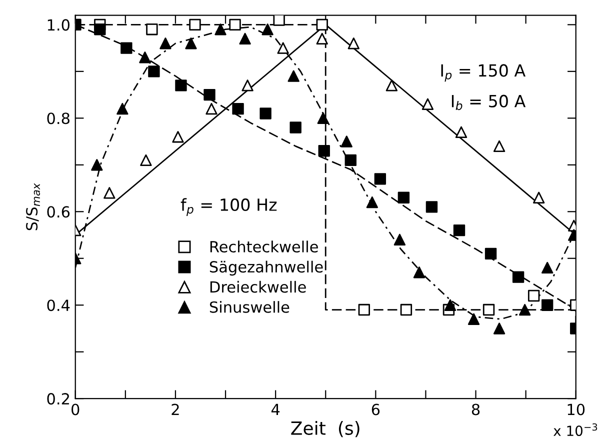 This screenshot has height=438, width=603. What do you see at coordinates (76, 410) in the screenshot?
I see `x-tick-label: 0` at bounding box center [76, 410].